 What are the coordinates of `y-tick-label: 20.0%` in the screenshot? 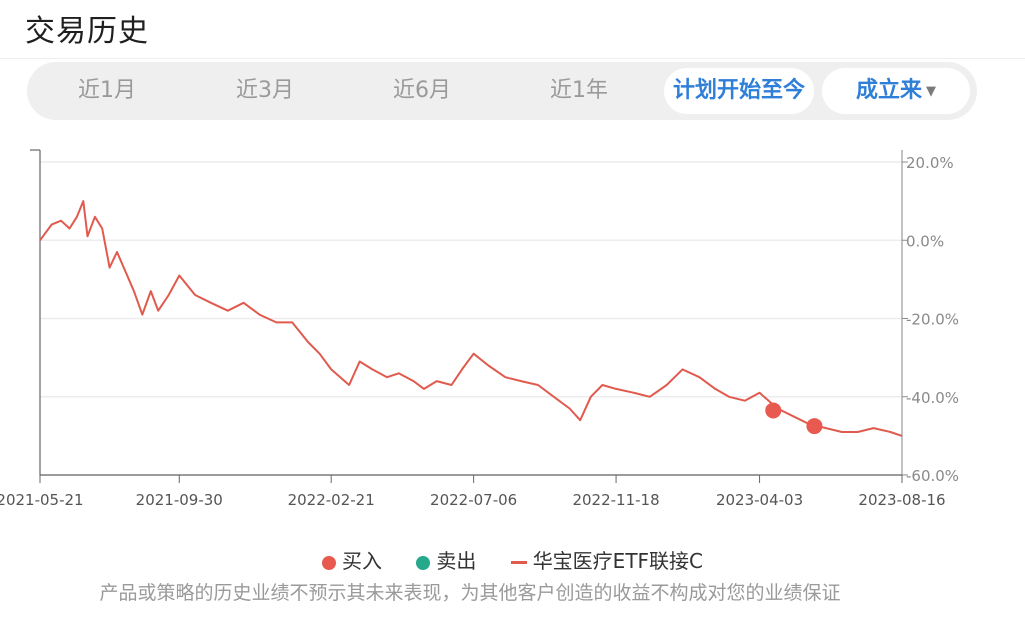 It's located at (930, 163).